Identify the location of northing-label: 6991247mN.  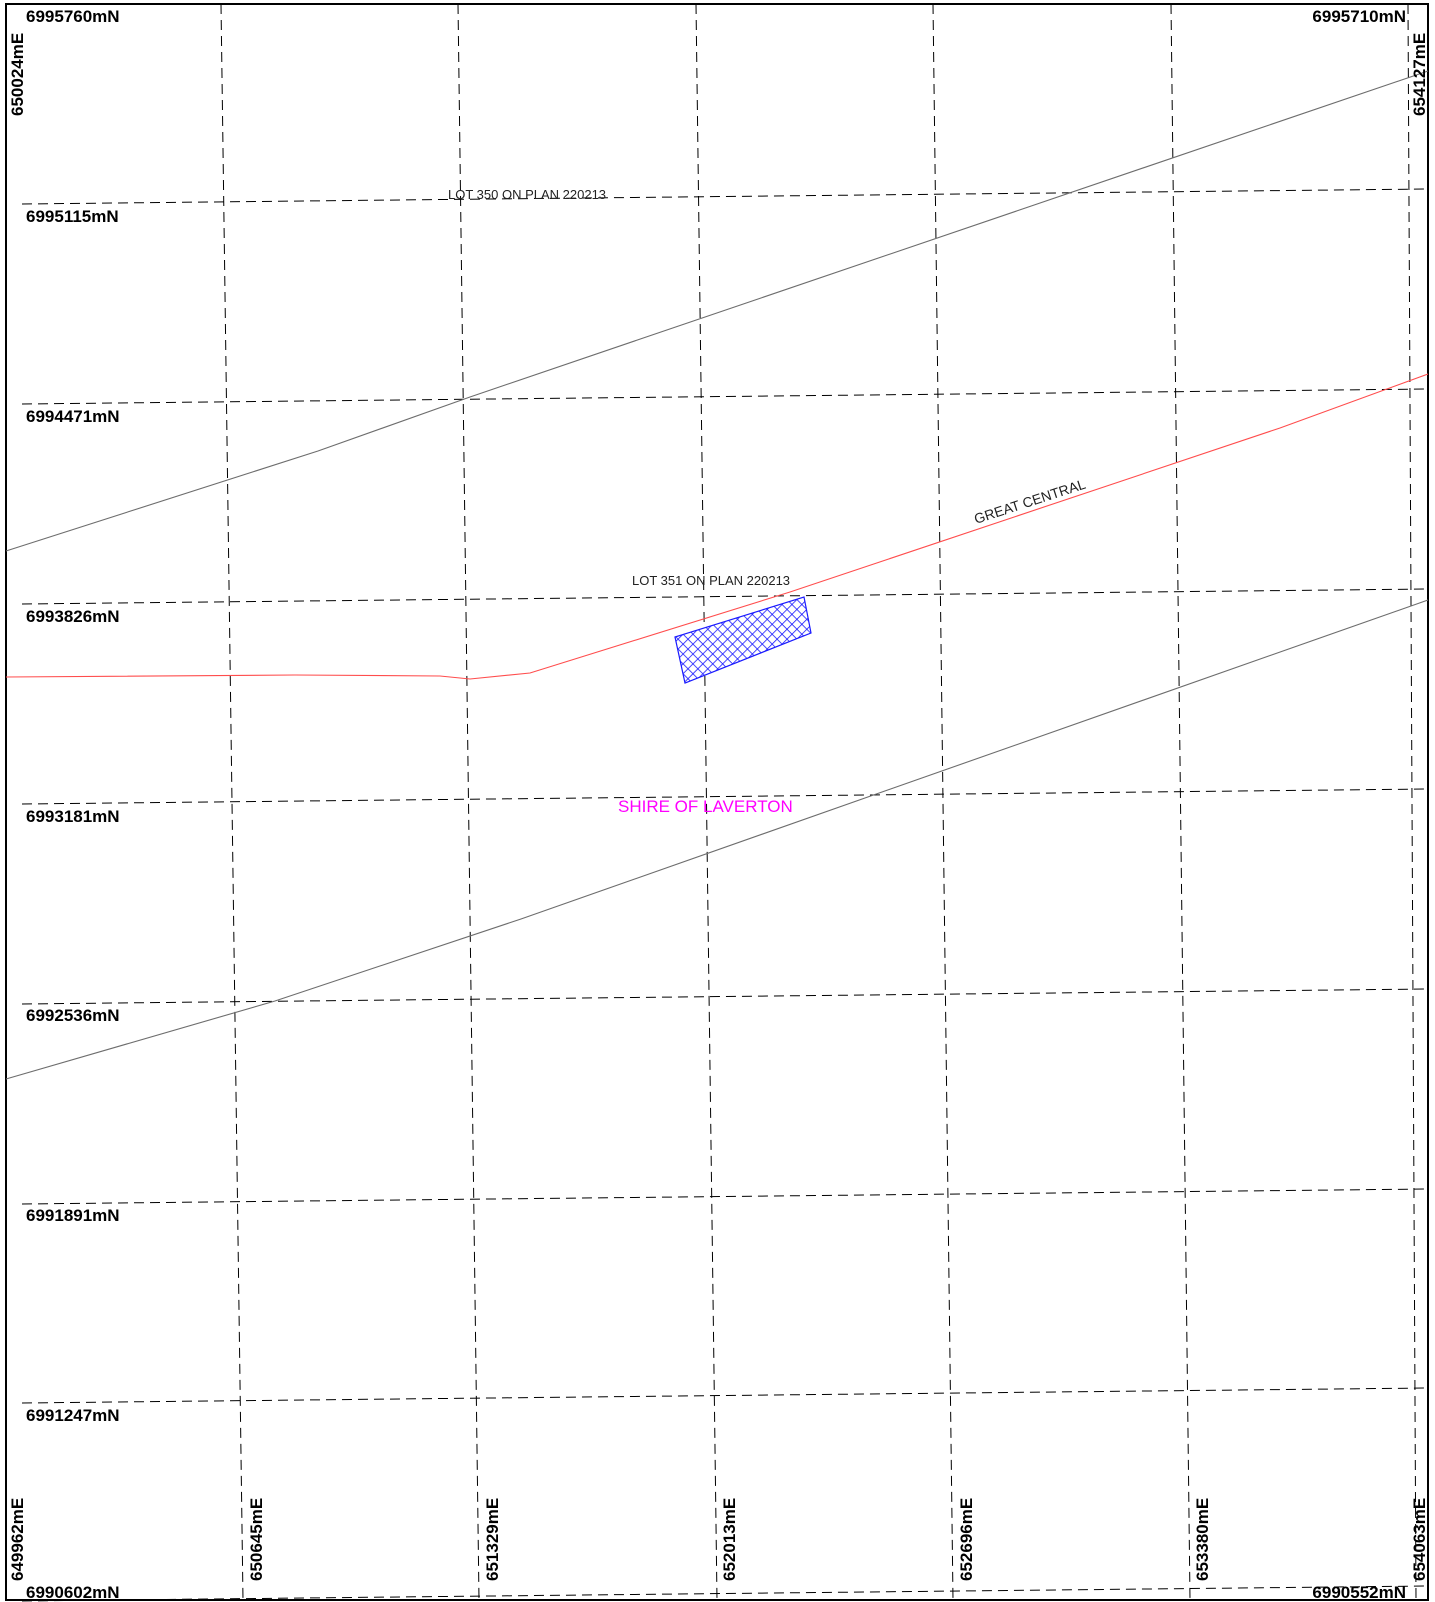
(73, 1415).